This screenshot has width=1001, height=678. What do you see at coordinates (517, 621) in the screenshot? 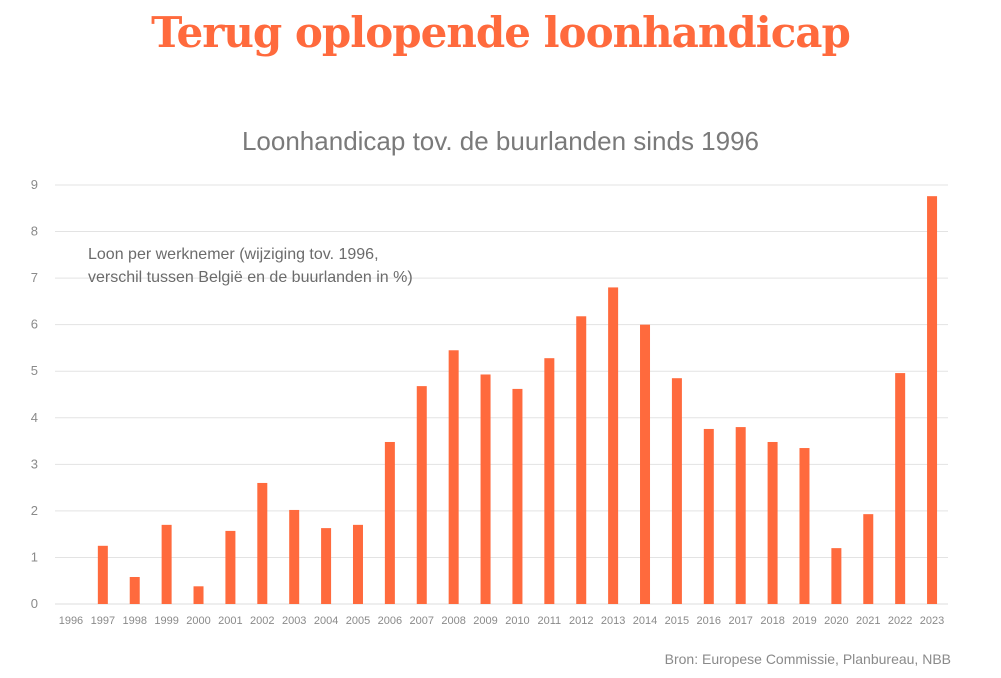
I see `x-tick-label-2010: 2010` at bounding box center [517, 621].